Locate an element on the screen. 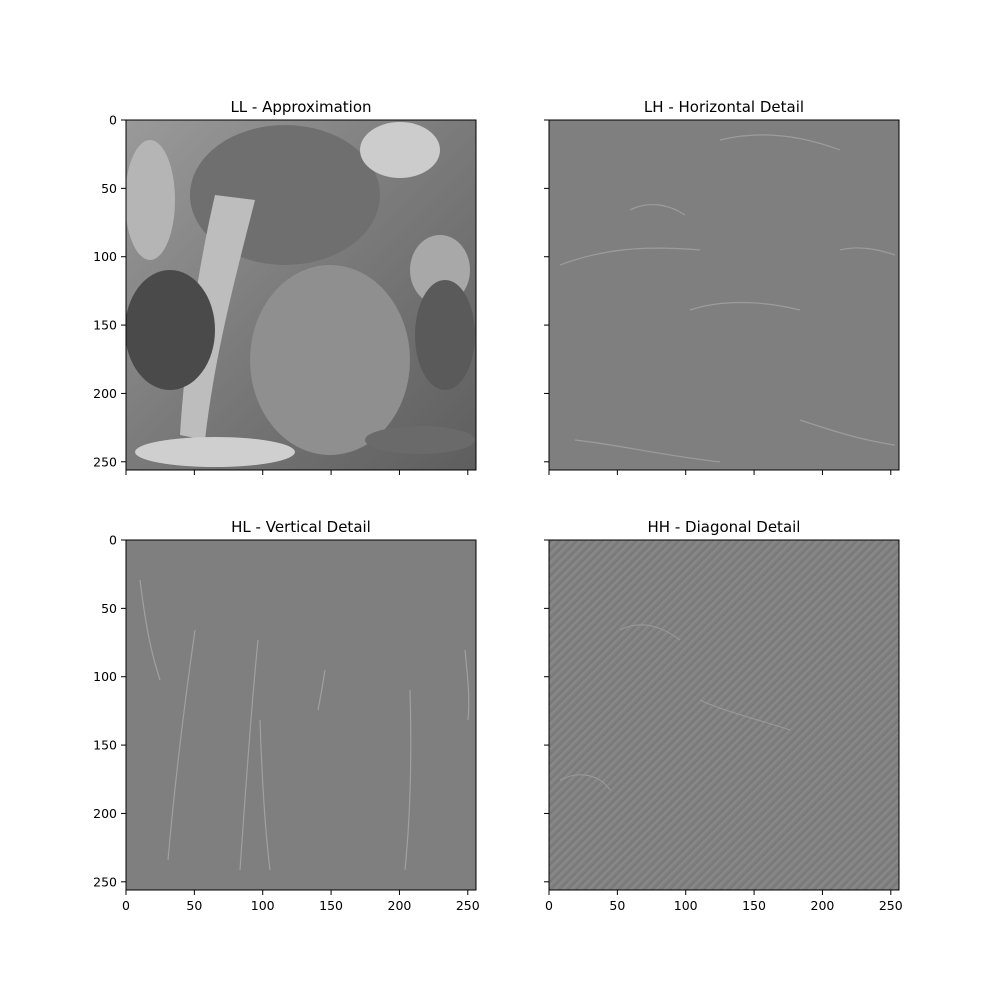 The image size is (1000, 1000). panel-title: LL - Approximation is located at coordinates (300, 107).